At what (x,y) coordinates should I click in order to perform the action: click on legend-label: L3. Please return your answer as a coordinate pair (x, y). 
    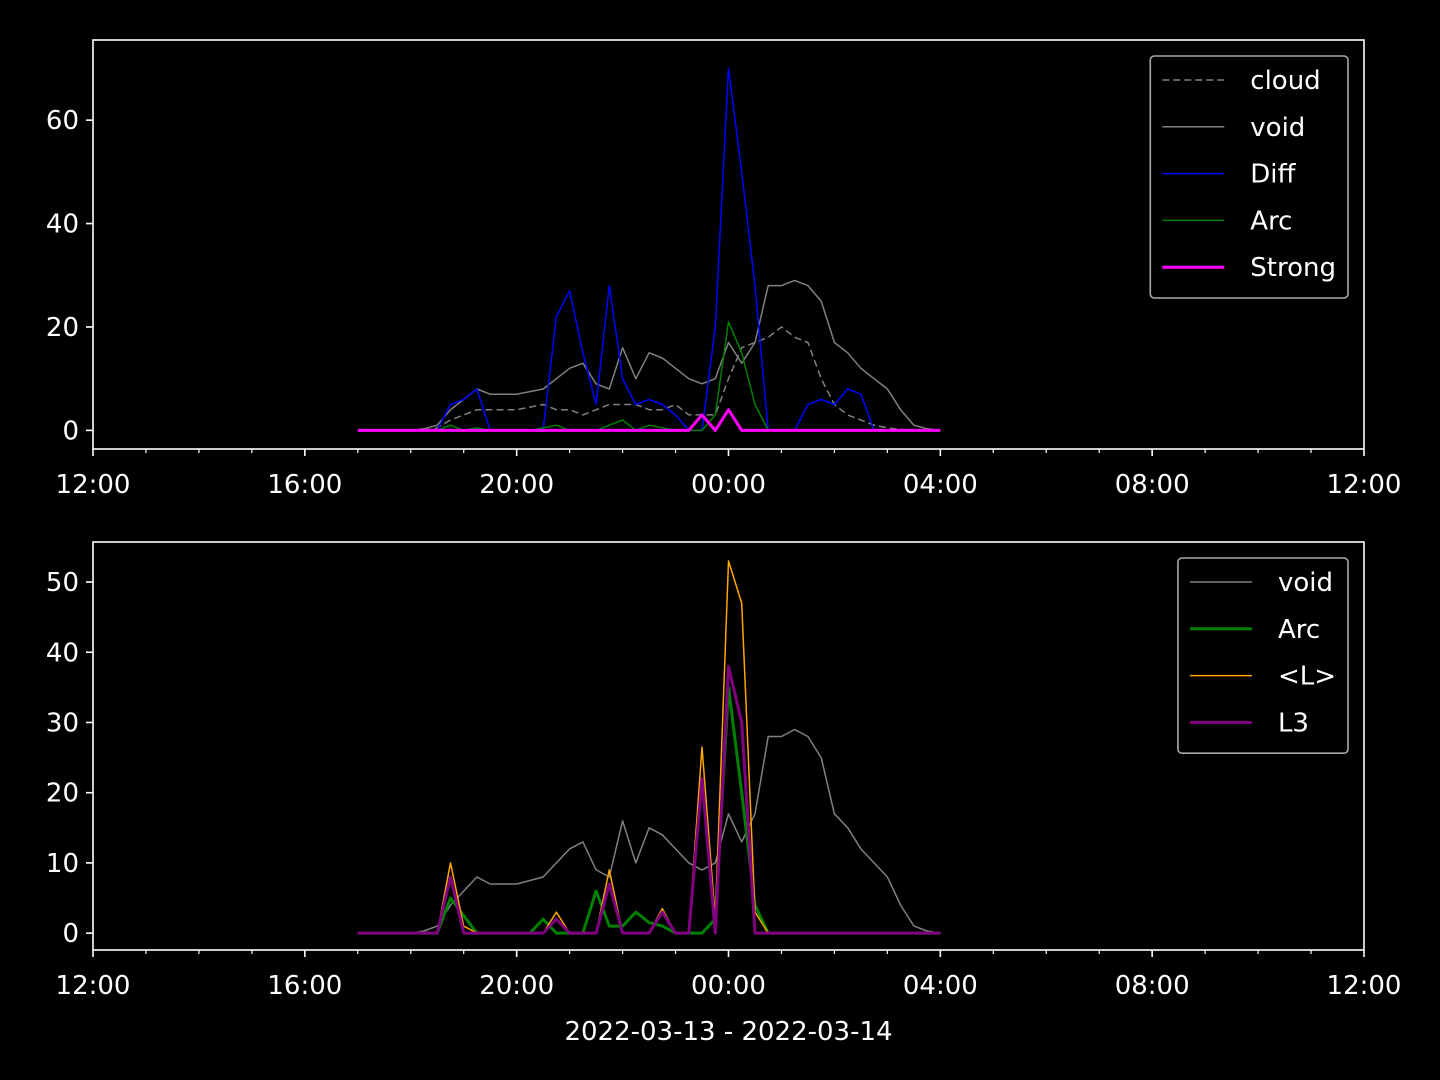
    Looking at the image, I should click on (1293, 723).